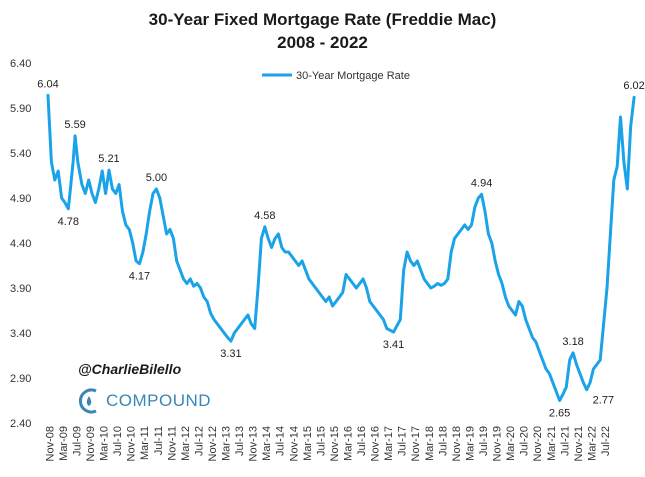 The width and height of the screenshot is (645, 477). Describe the element at coordinates (105, 443) in the screenshot. I see `x-tick-label: Mar-10` at that location.